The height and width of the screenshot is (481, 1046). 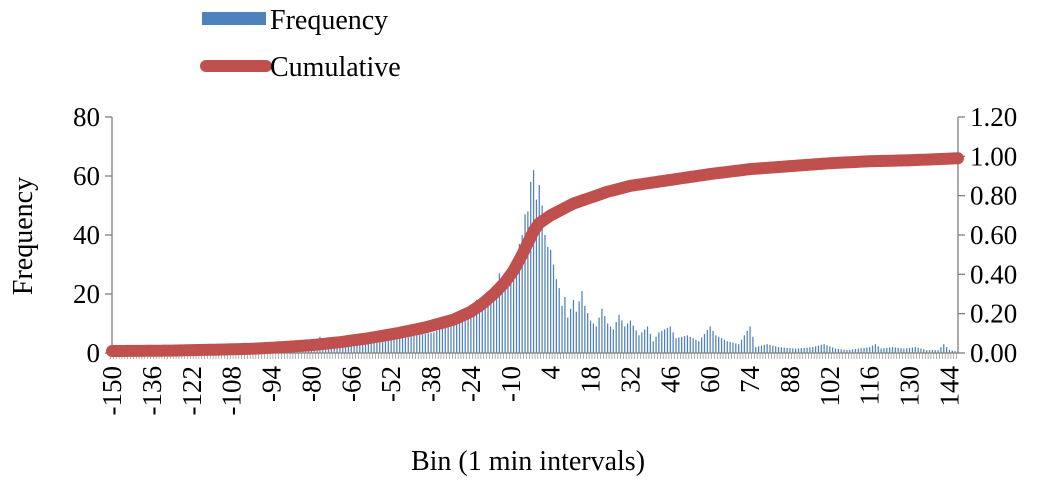 What do you see at coordinates (993, 235) in the screenshot?
I see `y2-tick-label: 0.60` at bounding box center [993, 235].